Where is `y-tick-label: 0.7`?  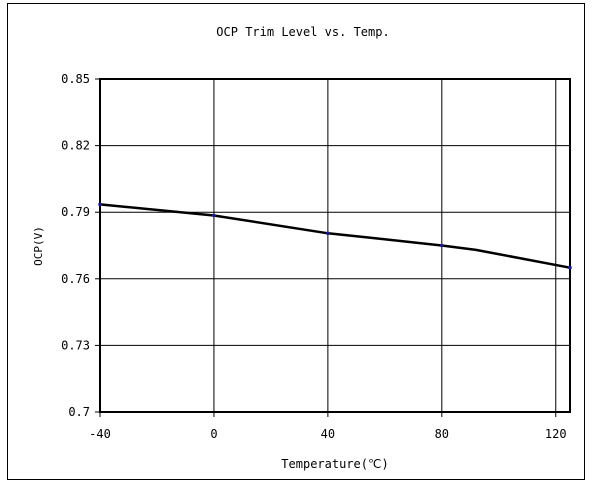
y-tick-label: 0.7 is located at coordinates (79, 412).